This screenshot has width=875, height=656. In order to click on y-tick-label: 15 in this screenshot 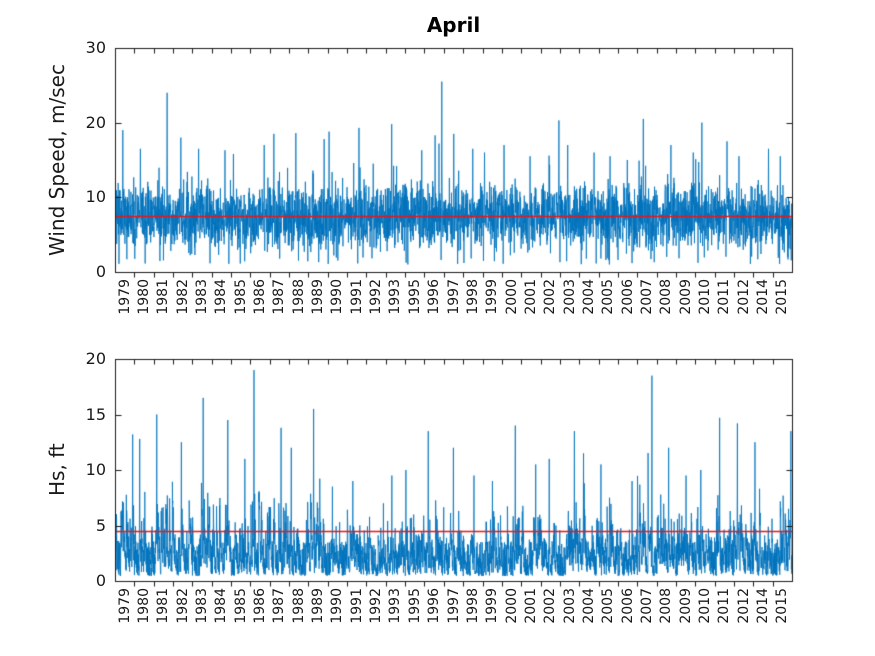, I will do `click(95, 414)`.